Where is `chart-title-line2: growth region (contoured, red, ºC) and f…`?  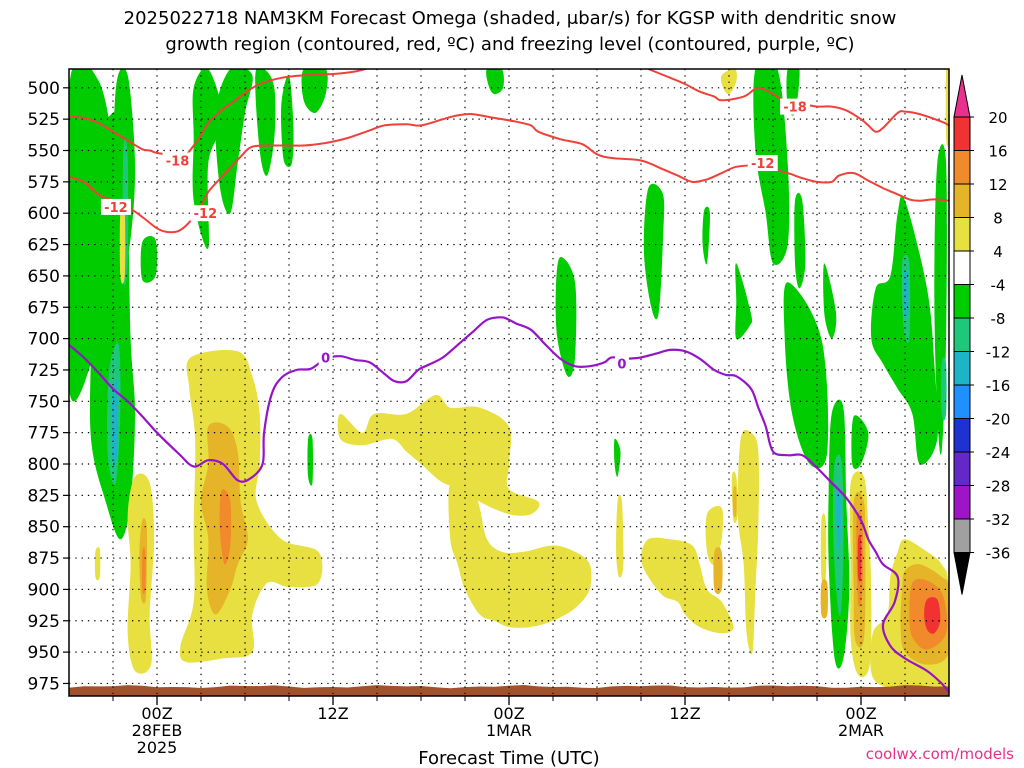
chart-title-line2: growth region (contoured, red, ºC) and f… is located at coordinates (509, 44).